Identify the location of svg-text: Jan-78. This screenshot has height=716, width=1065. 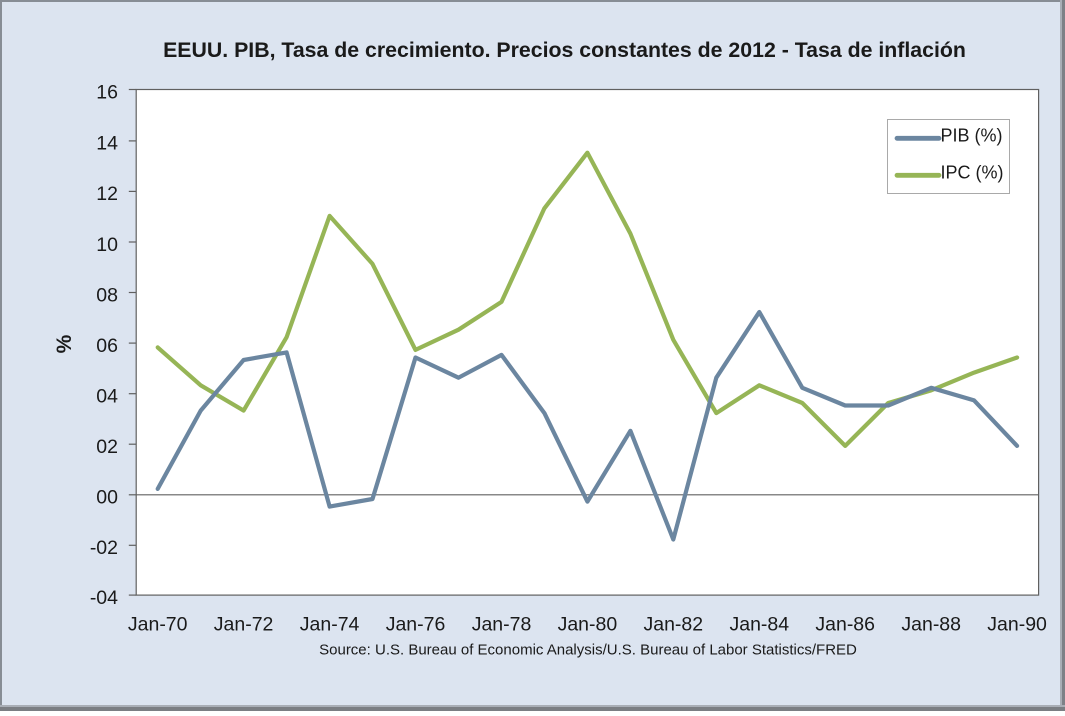
(502, 625).